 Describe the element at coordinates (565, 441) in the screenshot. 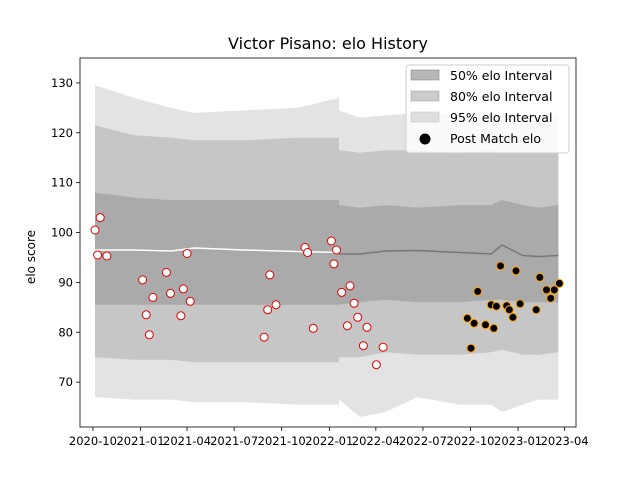

I see `x-tick-label-2023-04: 2023-04` at that location.